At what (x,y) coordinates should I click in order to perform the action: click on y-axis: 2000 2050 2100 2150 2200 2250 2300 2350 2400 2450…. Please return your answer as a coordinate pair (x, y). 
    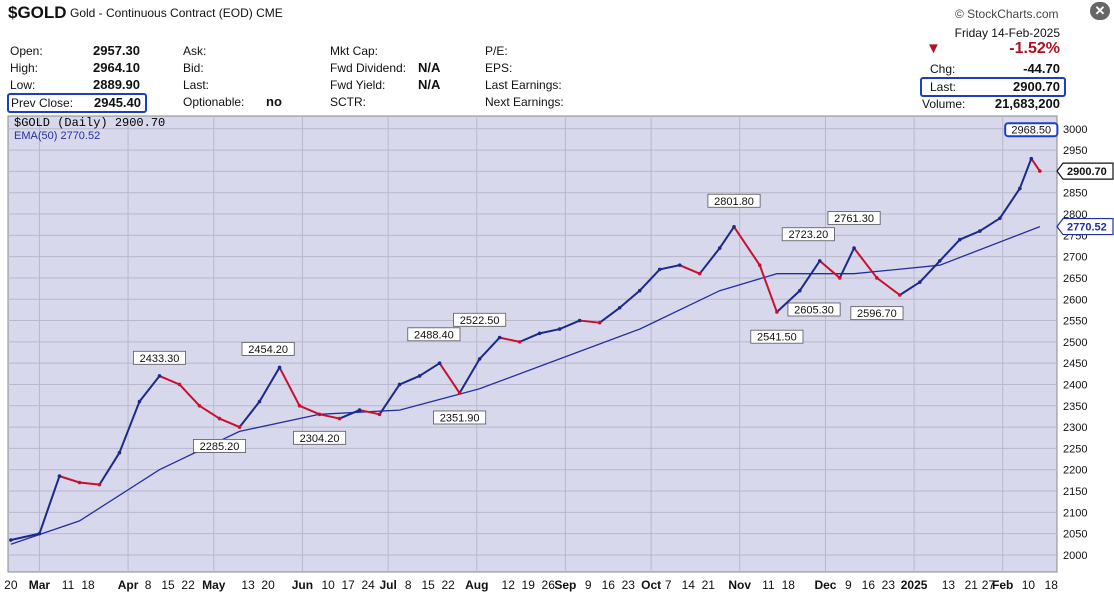
    Looking at the image, I should click on (1085, 343).